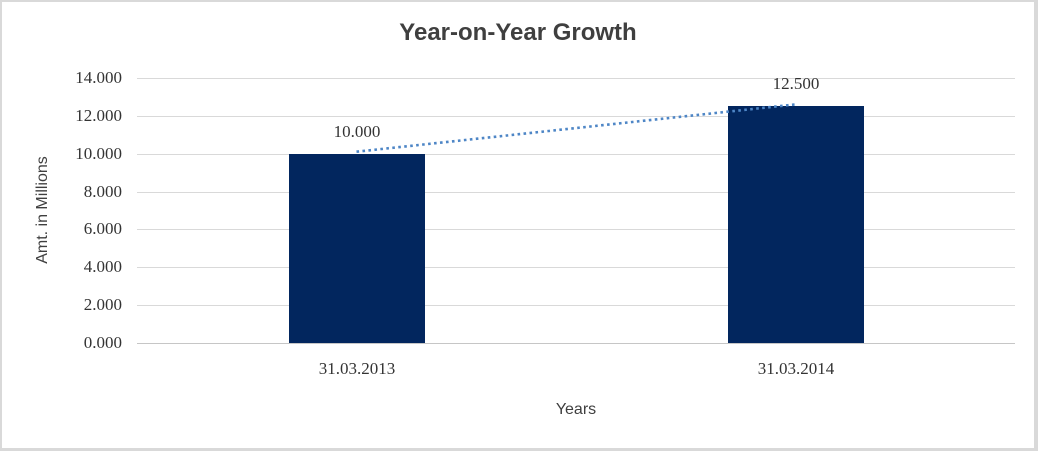  I want to click on x-axis-line, so click(576, 343).